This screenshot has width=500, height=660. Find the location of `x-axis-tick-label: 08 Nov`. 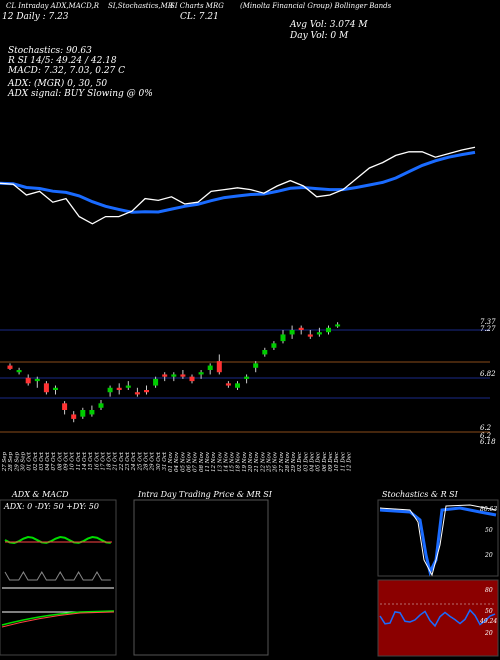

x-axis-tick-label: 08 Nov is located at coordinates (202, 461).